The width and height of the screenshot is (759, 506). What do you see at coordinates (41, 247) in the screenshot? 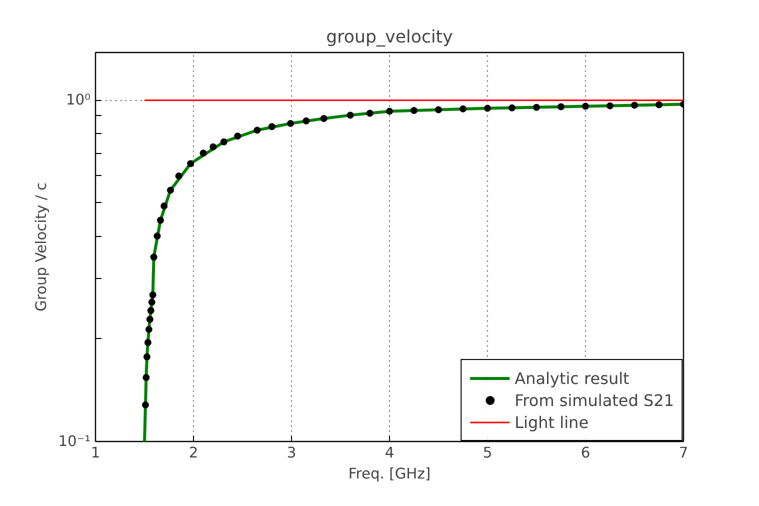
I see `y-axis-title: Group Velocity / c` at bounding box center [41, 247].